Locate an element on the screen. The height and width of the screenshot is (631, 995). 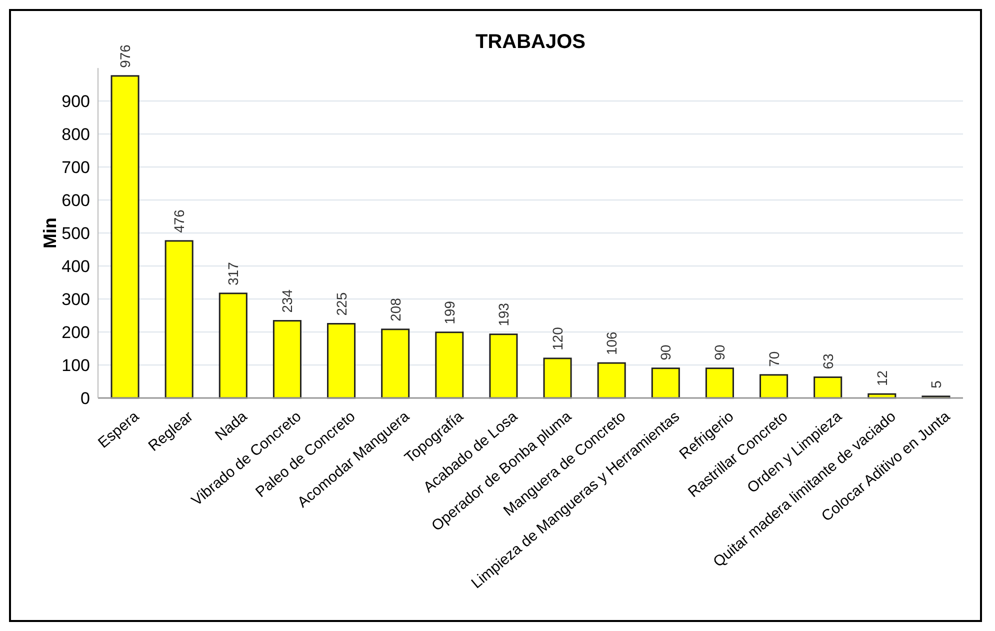
y-tick-label: 300 is located at coordinates (76, 299).